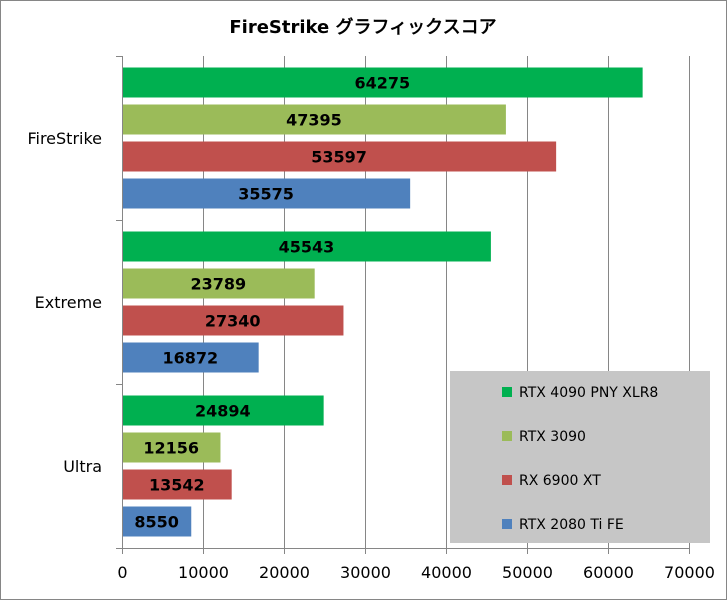 Image resolution: width=727 pixels, height=604 pixels. I want to click on legend-label: RX 6900 XT, so click(560, 481).